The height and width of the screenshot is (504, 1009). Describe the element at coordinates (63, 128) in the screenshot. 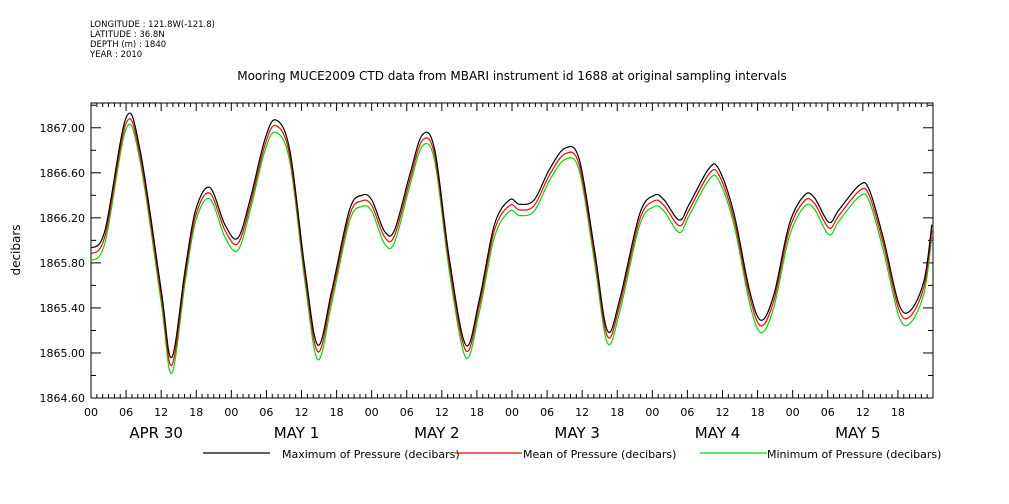

I see `y-tick-label: 1867.00` at that location.